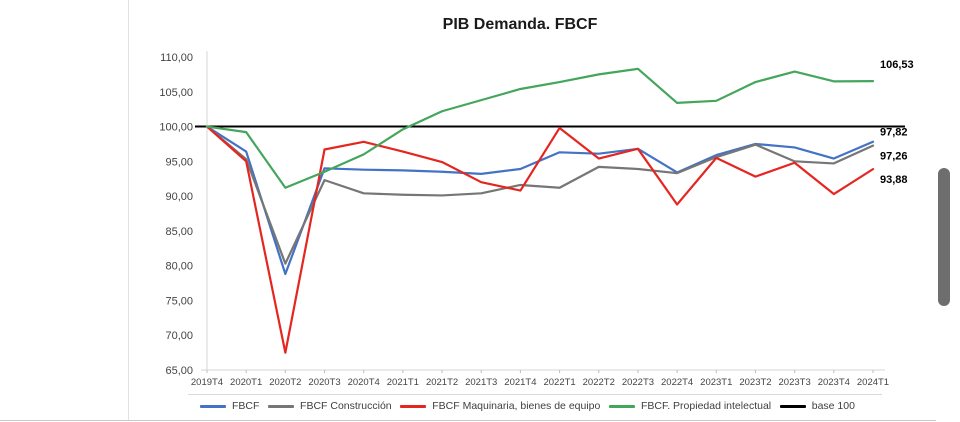 This screenshot has width=960, height=422. What do you see at coordinates (176, 93) in the screenshot?
I see `y-tick-label: 105,00` at bounding box center [176, 93].